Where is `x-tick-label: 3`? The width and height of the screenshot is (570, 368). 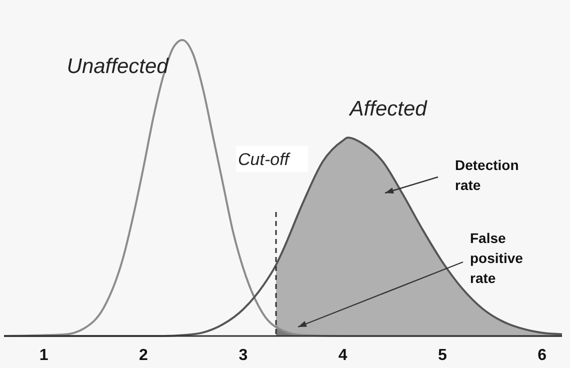
x-tick-label: 3 is located at coordinates (243, 355).